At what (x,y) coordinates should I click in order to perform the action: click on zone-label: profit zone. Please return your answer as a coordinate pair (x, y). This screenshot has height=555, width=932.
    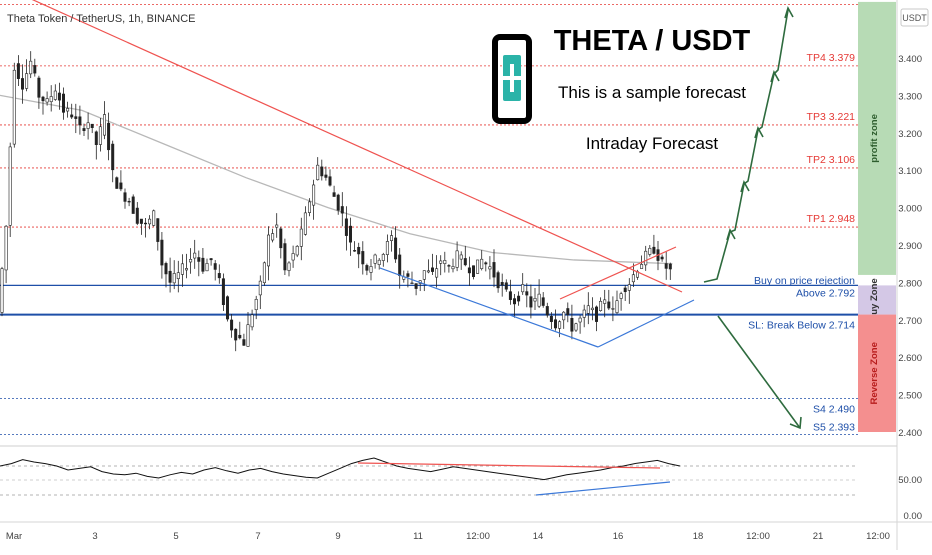
    Looking at the image, I should click on (874, 138).